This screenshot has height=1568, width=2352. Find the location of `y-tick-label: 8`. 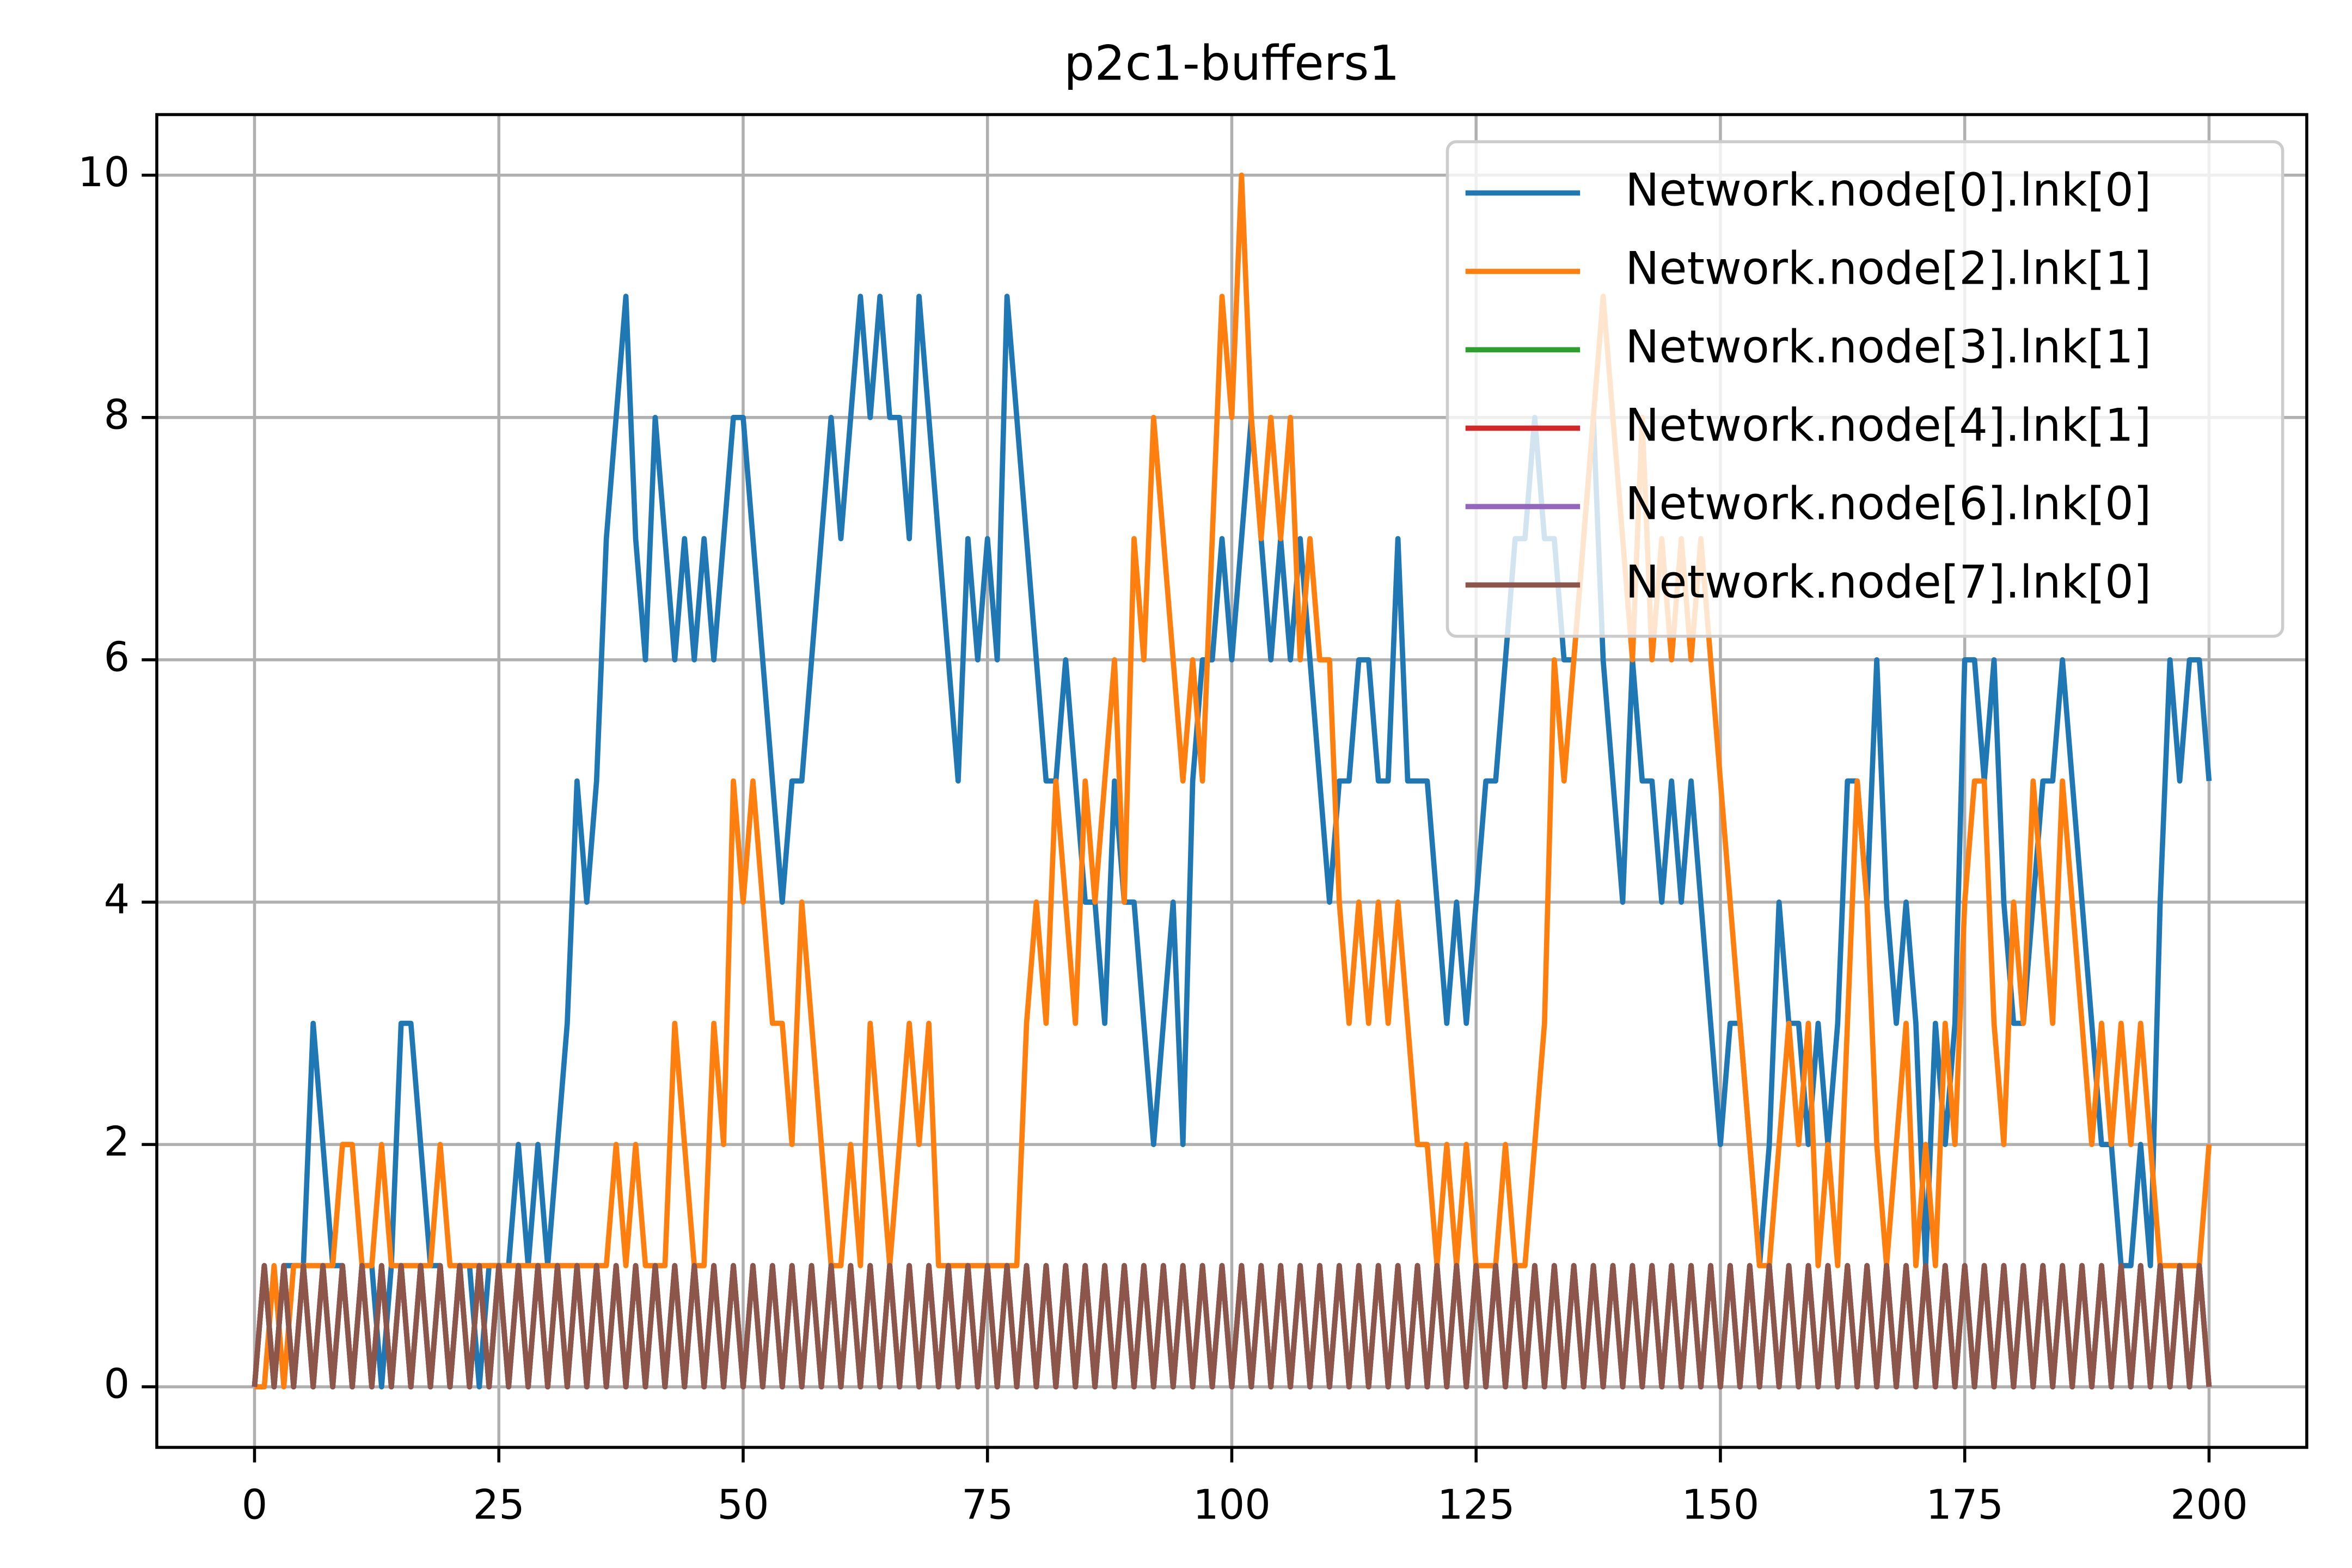

y-tick-label: 8 is located at coordinates (117, 414).